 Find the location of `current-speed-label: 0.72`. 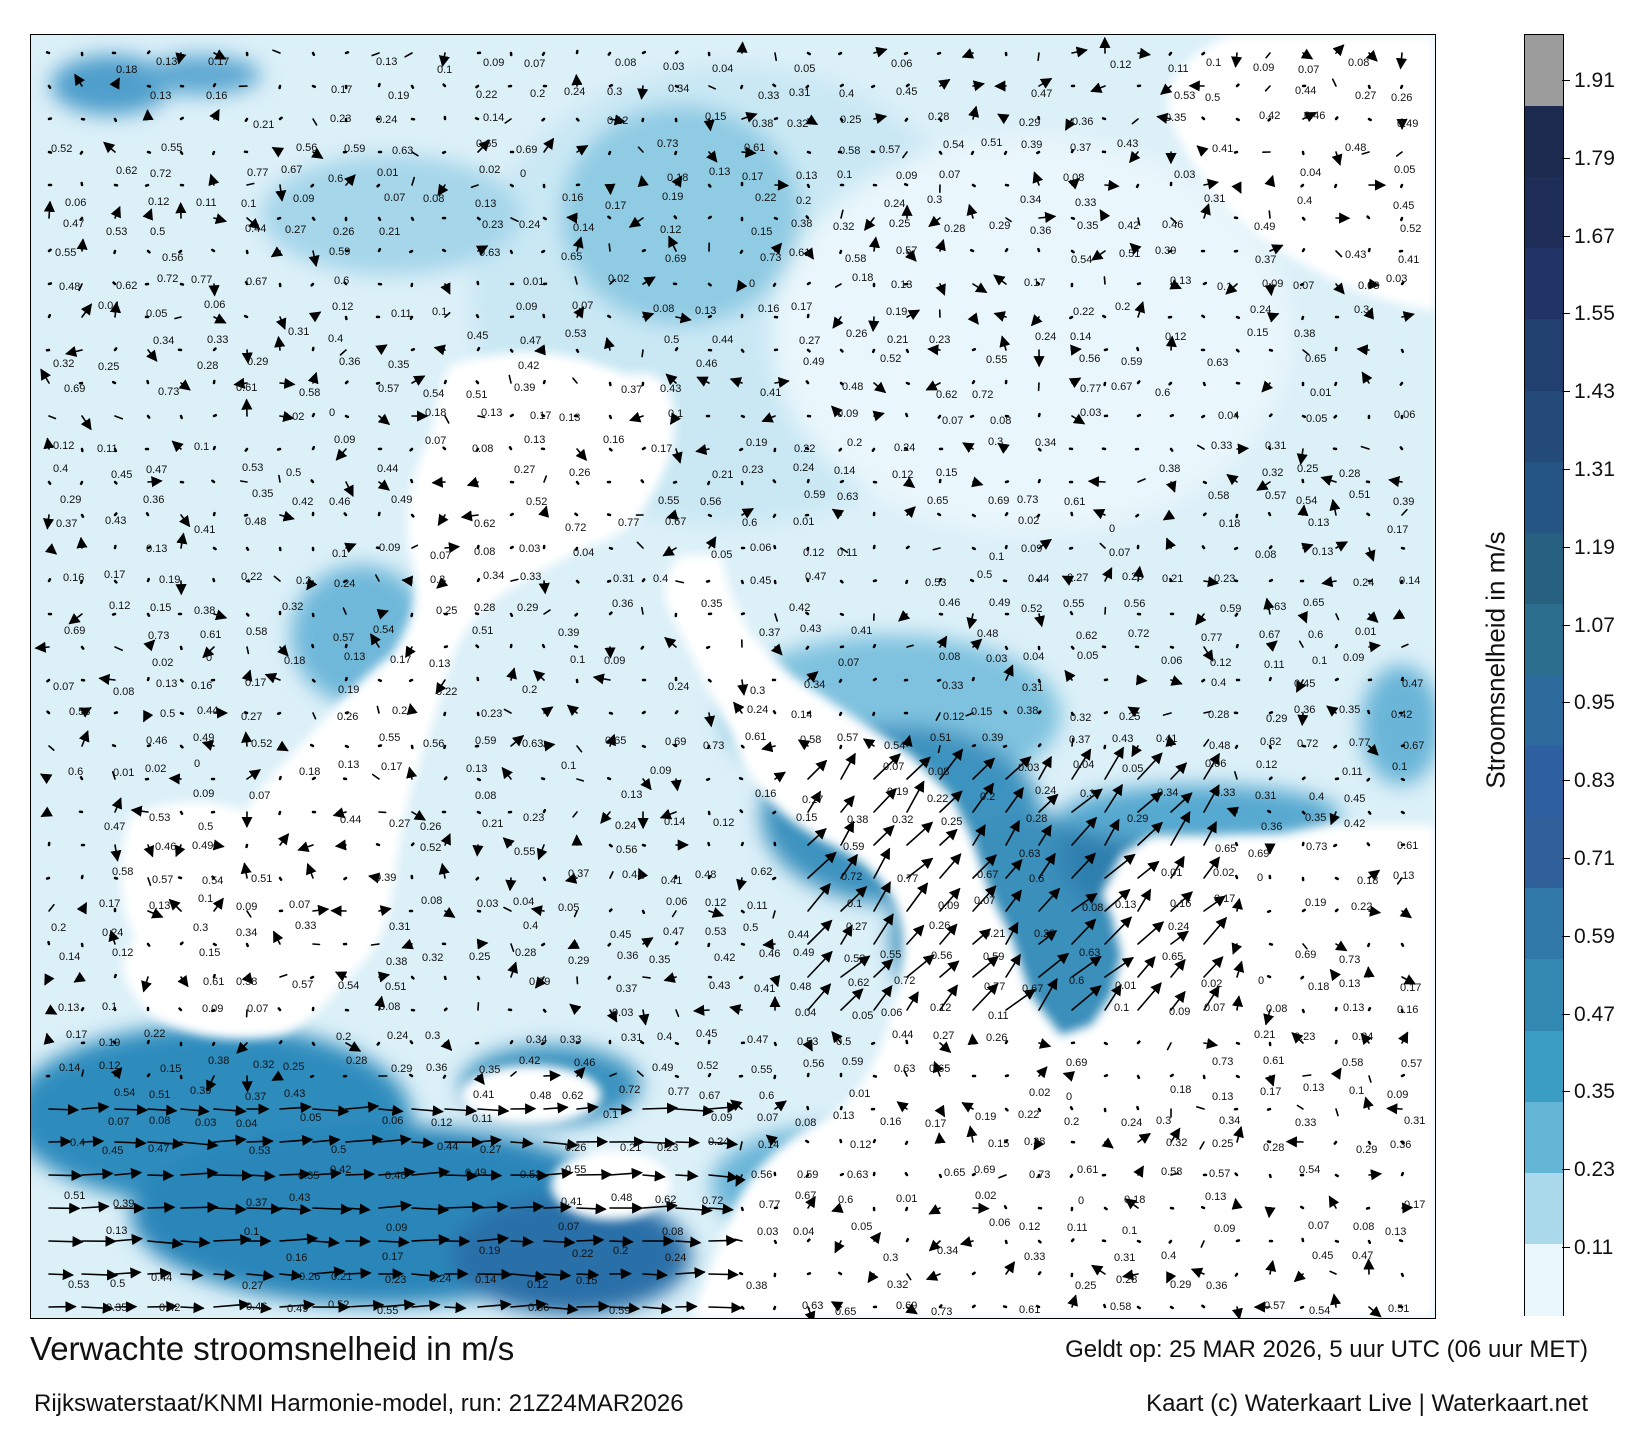

current-speed-label: 0.72 is located at coordinates (982, 395).